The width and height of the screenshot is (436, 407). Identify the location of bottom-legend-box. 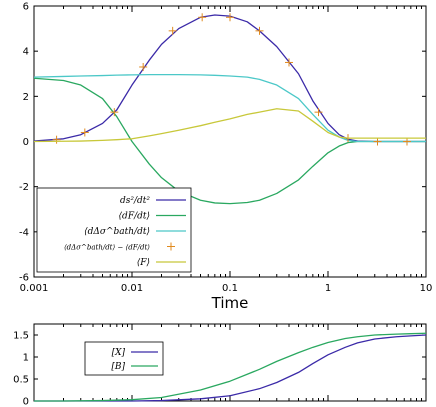
(124, 358).